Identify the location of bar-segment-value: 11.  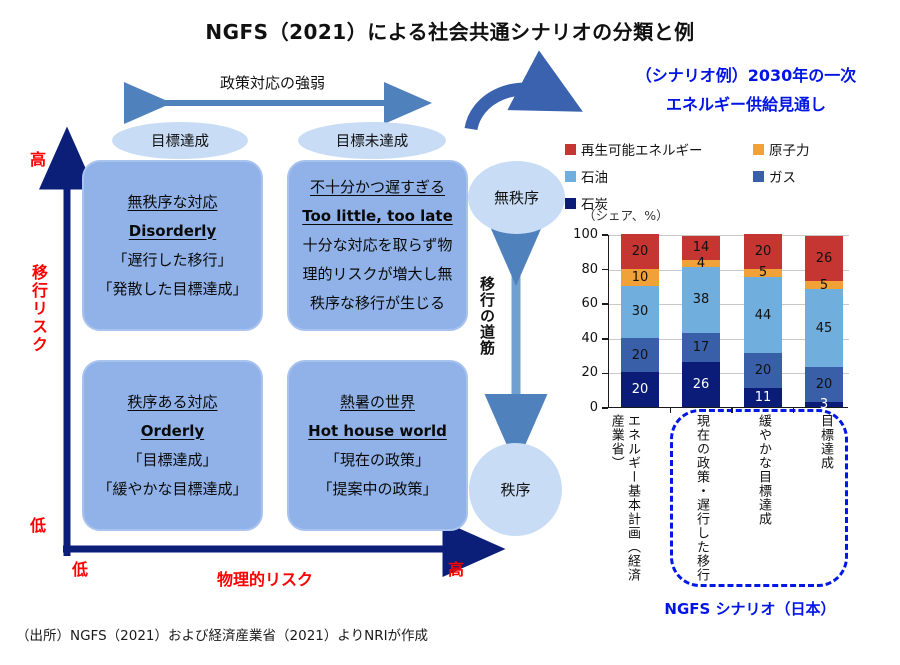
(763, 397).